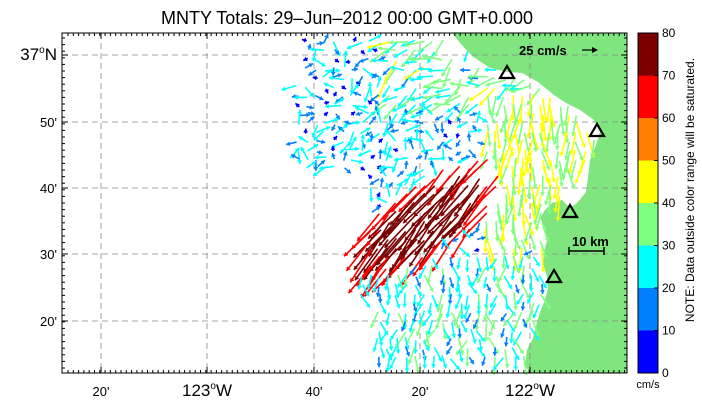 The height and width of the screenshot is (407, 702). I want to click on lon-tick-label: 123oW, so click(207, 390).